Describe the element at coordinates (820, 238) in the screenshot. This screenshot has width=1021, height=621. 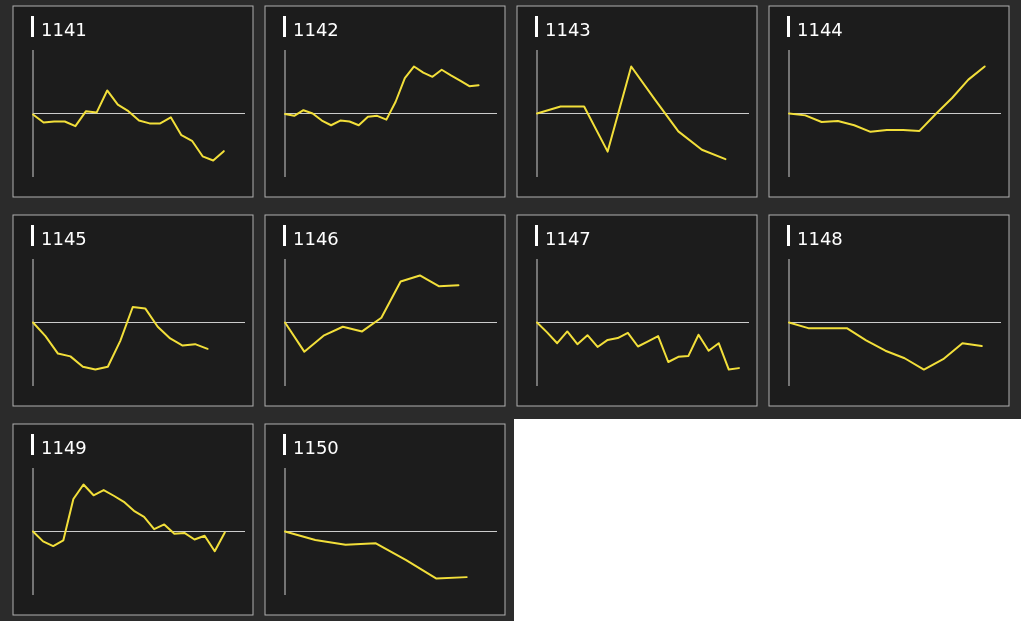
I see `chart-title: 1148` at that location.